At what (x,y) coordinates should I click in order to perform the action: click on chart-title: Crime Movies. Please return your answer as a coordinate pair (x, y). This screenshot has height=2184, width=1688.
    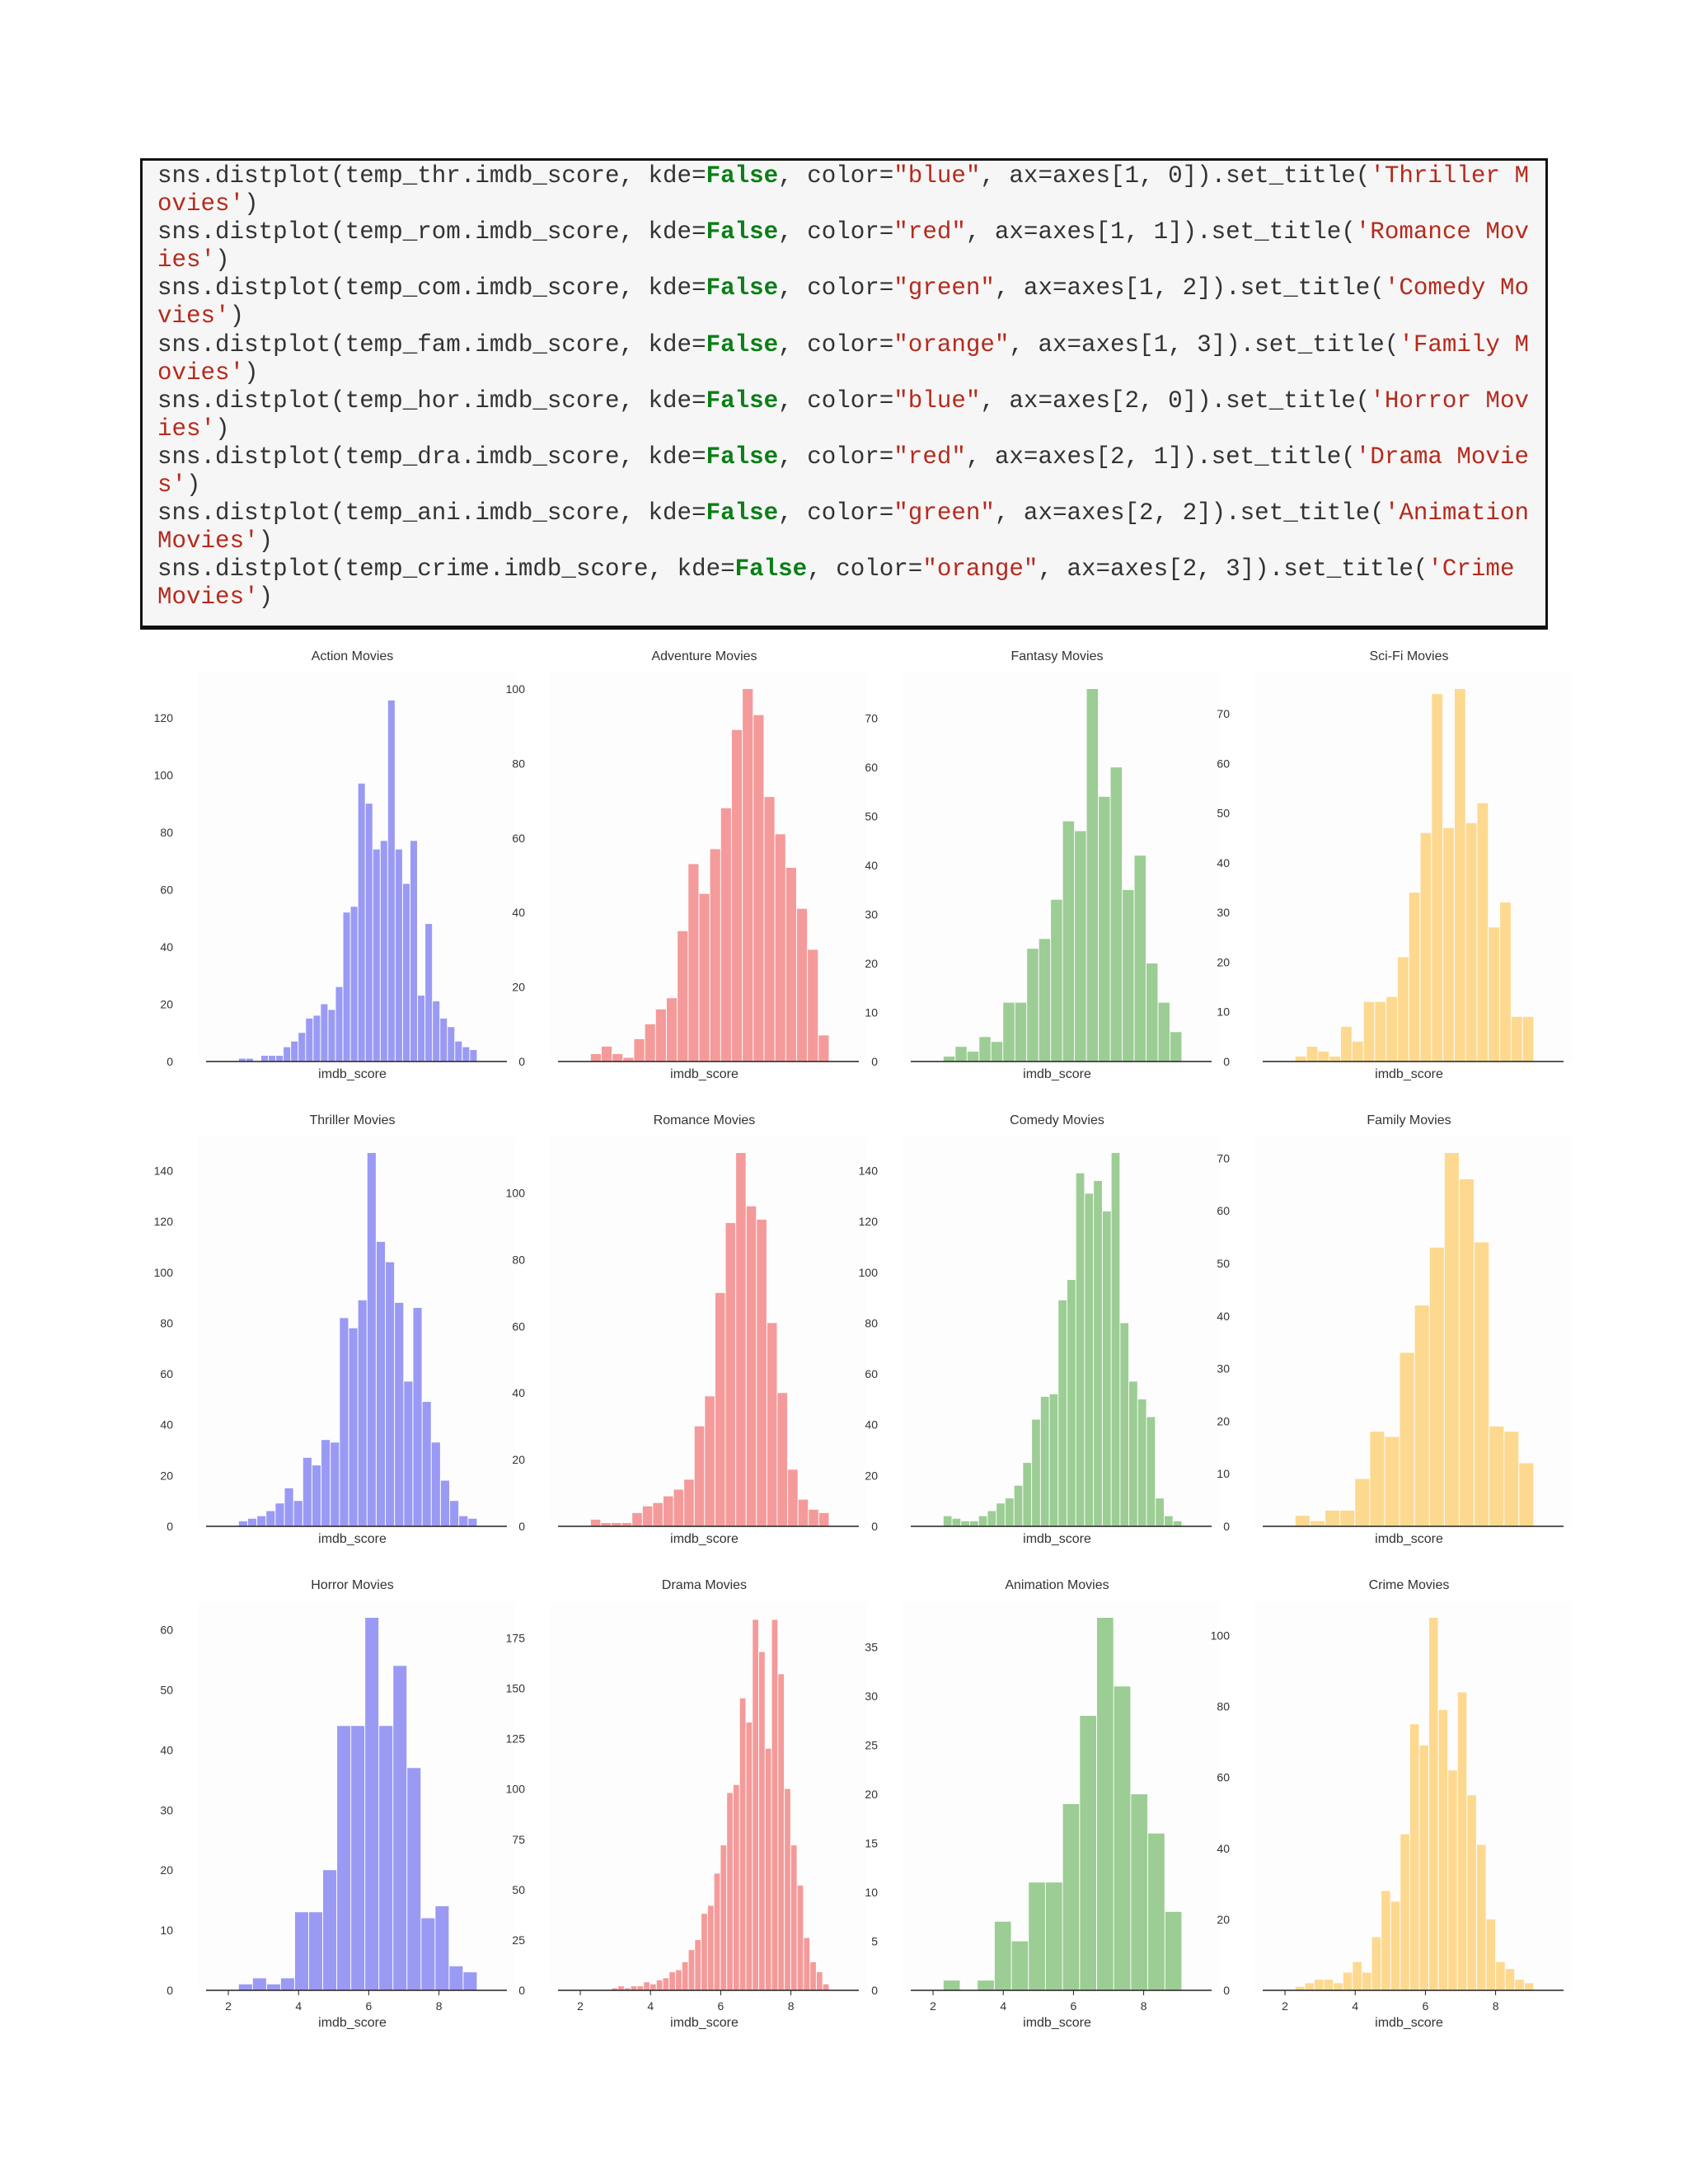
    Looking at the image, I should click on (1410, 1585).